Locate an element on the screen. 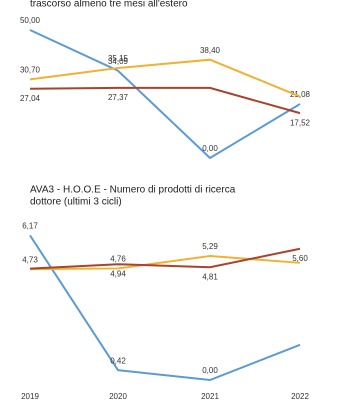 The height and width of the screenshot is (404, 352). data-label: 5,60 is located at coordinates (300, 258).